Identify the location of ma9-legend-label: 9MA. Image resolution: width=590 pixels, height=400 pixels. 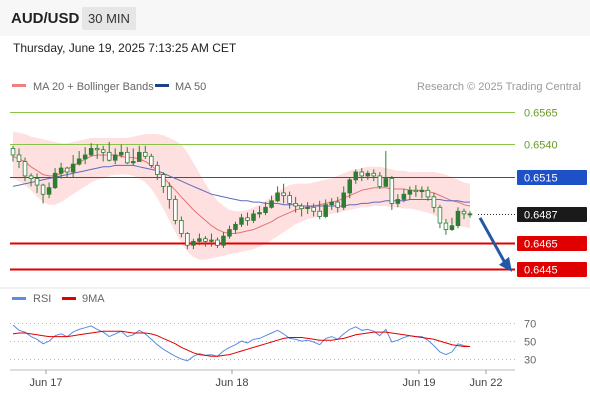
(93, 299).